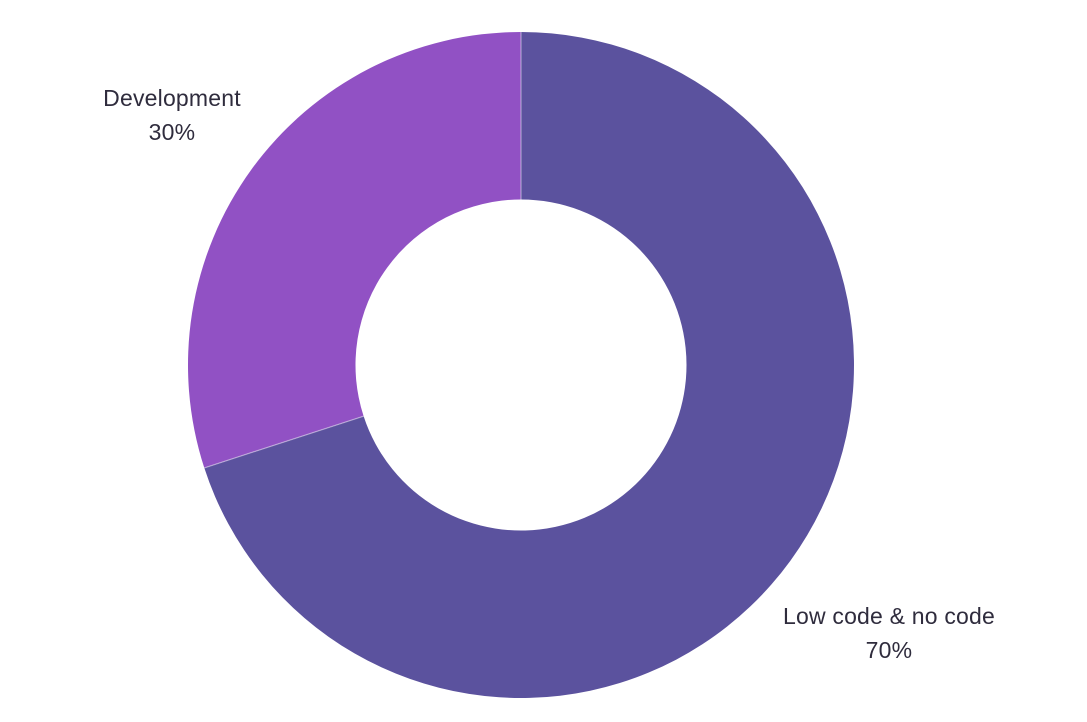  I want to click on slice-label-development: Development 30%, so click(172, 115).